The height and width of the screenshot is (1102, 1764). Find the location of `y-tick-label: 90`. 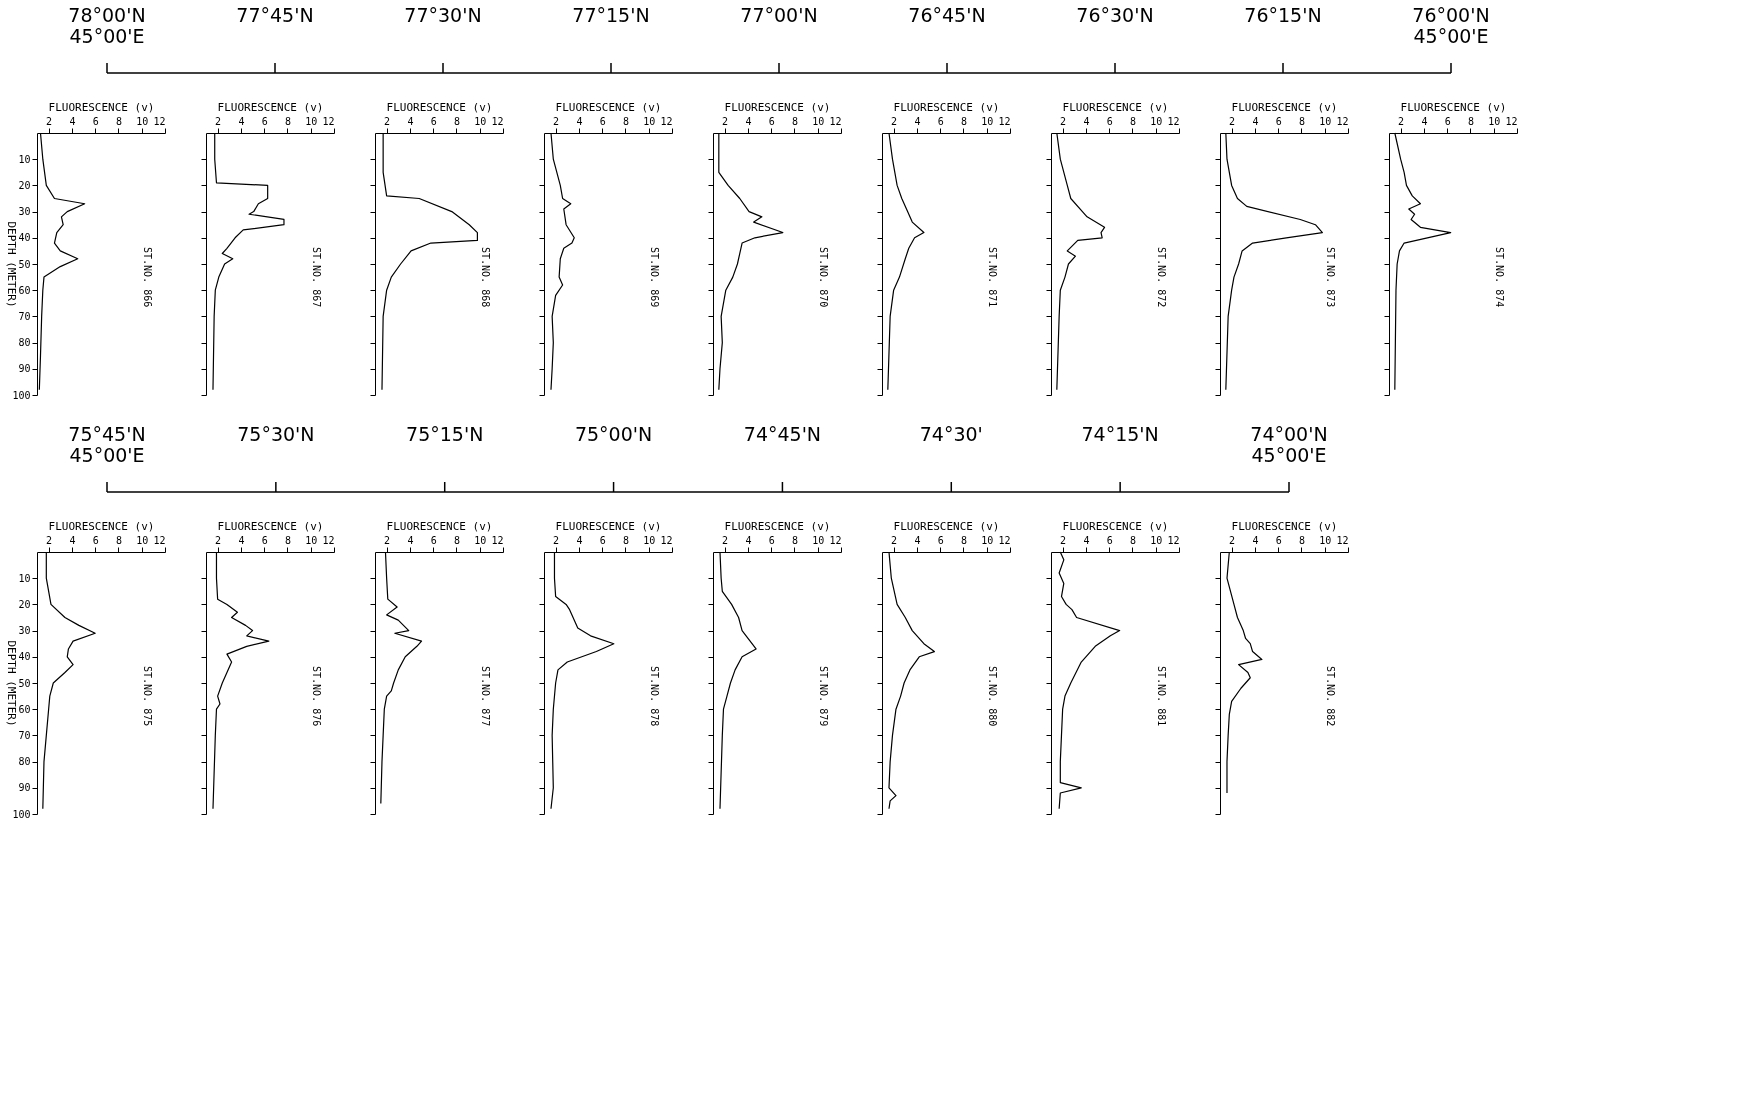

y-tick-label: 90 is located at coordinates (24, 788).